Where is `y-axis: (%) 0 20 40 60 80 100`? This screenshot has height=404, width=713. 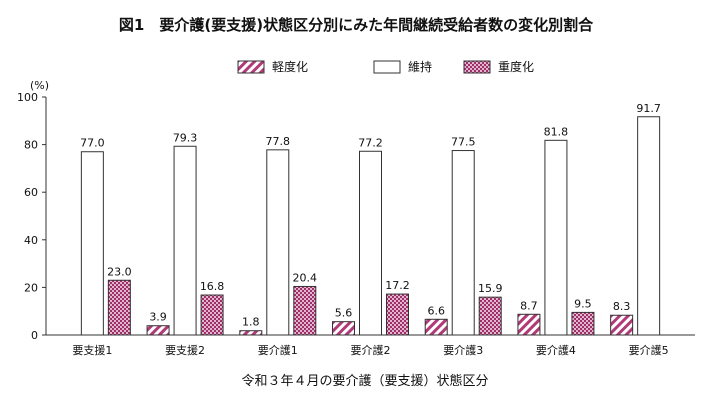 y-axis: (%) 0 20 40 60 80 100 is located at coordinates (33, 210).